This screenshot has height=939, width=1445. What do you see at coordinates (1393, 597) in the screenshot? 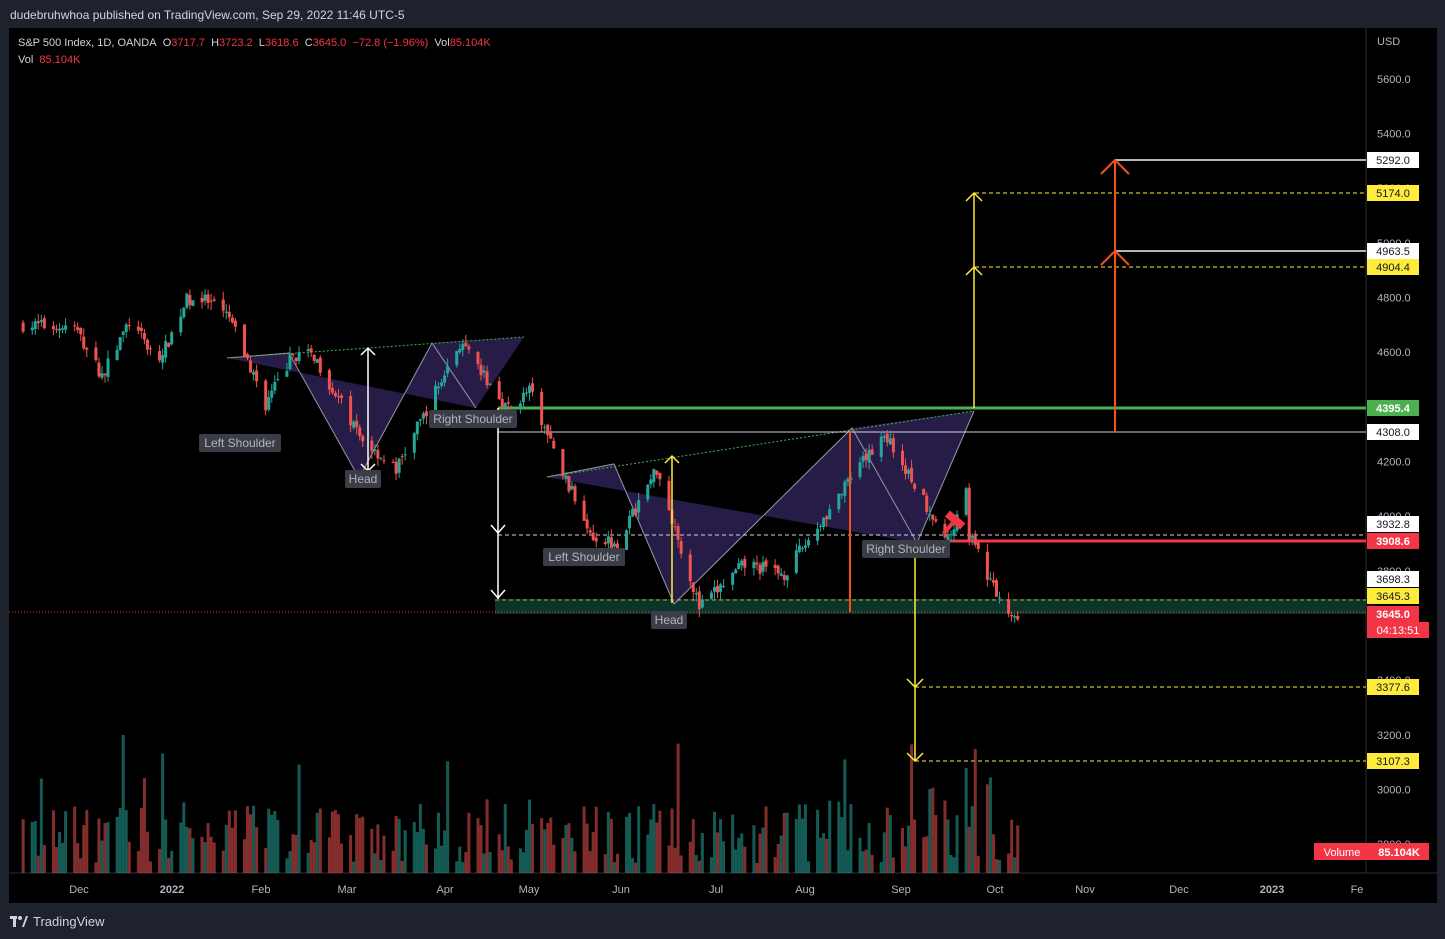
I see `price-badge: 3645.3` at bounding box center [1393, 597].